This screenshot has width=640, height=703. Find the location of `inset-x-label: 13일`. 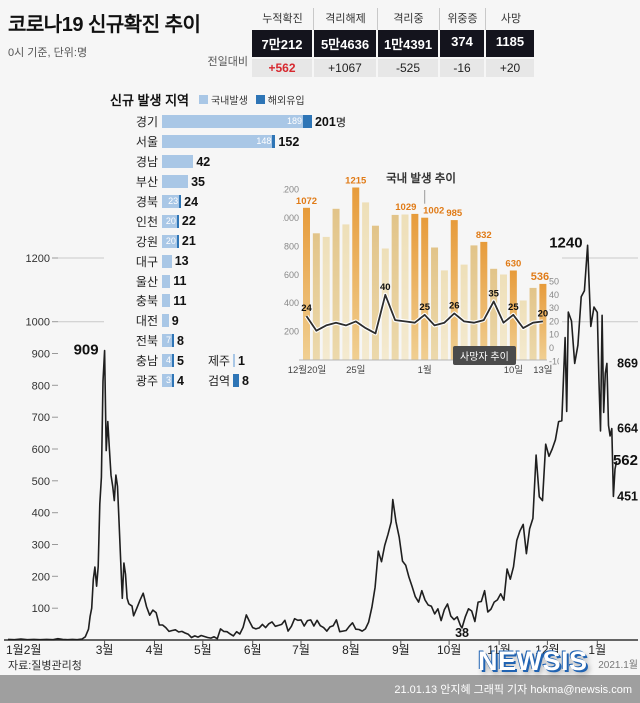

inset-x-label: 13일 is located at coordinates (542, 370).